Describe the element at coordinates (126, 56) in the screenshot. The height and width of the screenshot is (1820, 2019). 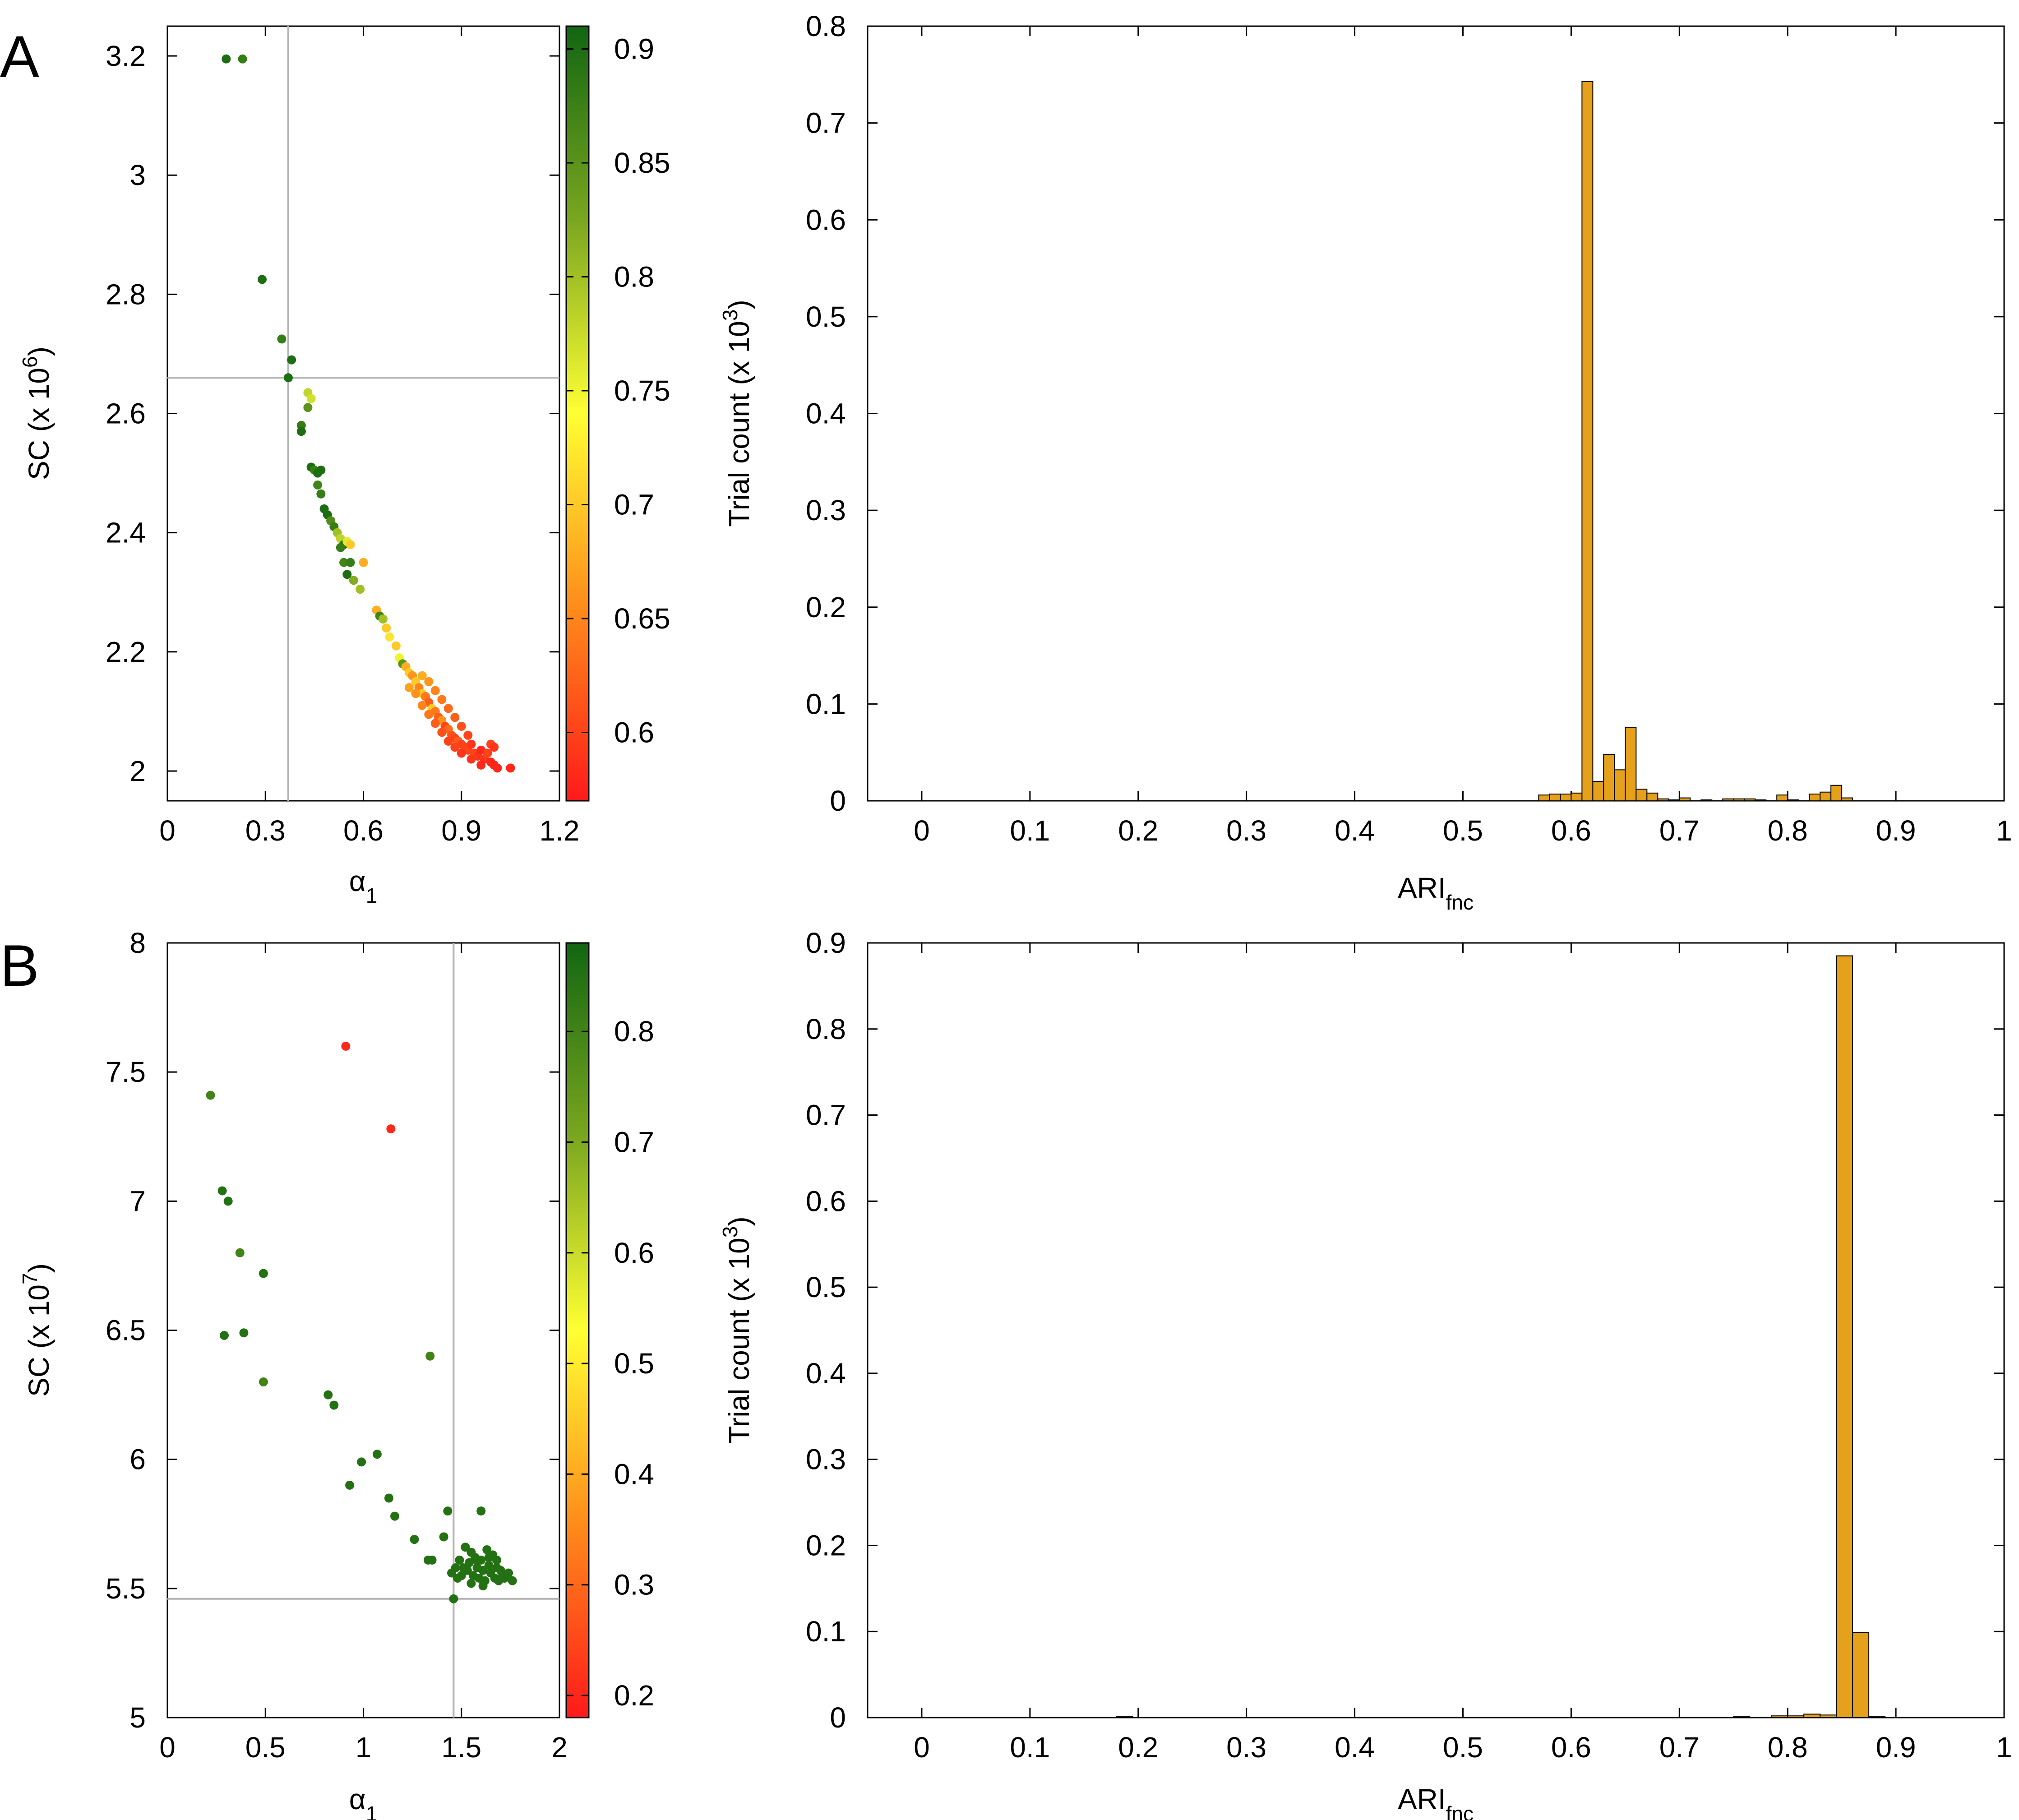
I see `scatter-a-y-tick-label: 3.2` at that location.